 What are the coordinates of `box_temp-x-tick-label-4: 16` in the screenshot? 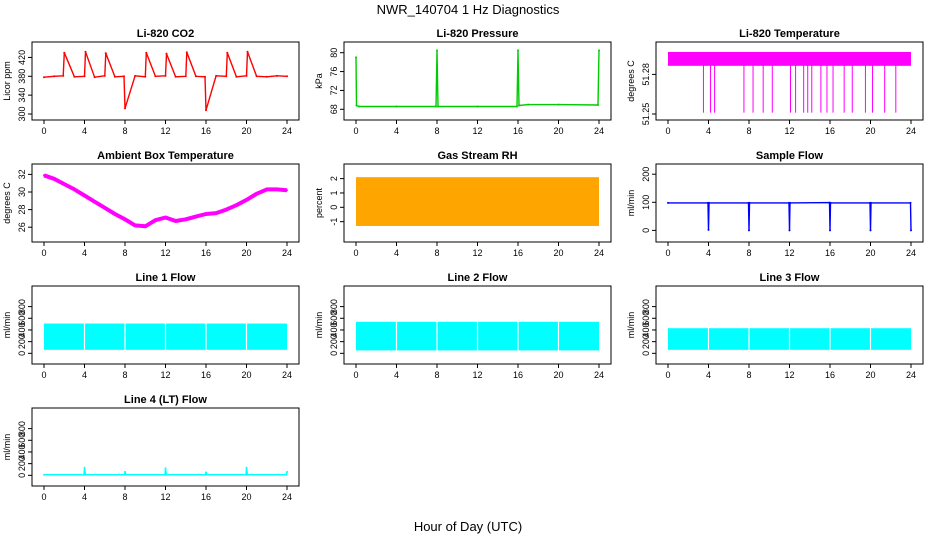 It's located at (206, 253).